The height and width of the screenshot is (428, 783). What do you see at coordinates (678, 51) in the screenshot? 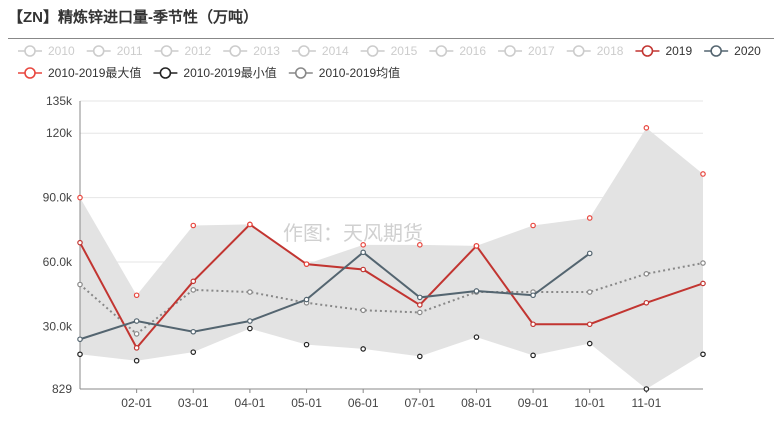
I see `legend-label: 2019` at bounding box center [678, 51].